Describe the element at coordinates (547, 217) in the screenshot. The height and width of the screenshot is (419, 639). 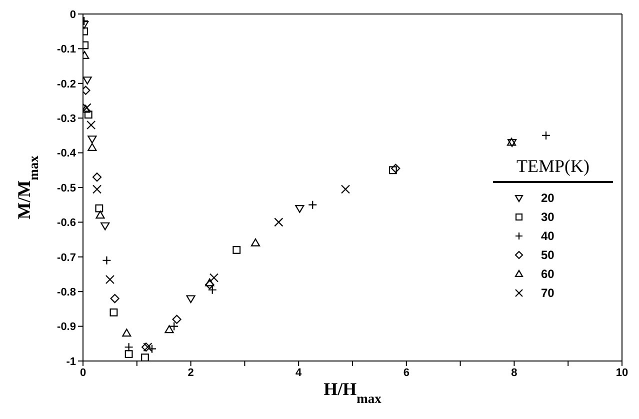
I see `legend-label: 30` at that location.